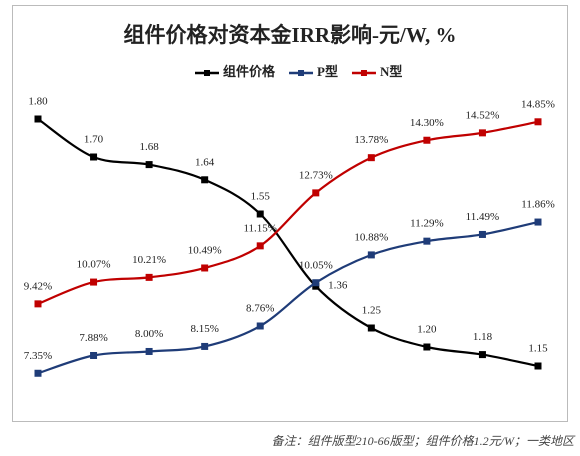  What do you see at coordinates (205, 162) in the screenshot?
I see `data-label: 1.64` at bounding box center [205, 162].